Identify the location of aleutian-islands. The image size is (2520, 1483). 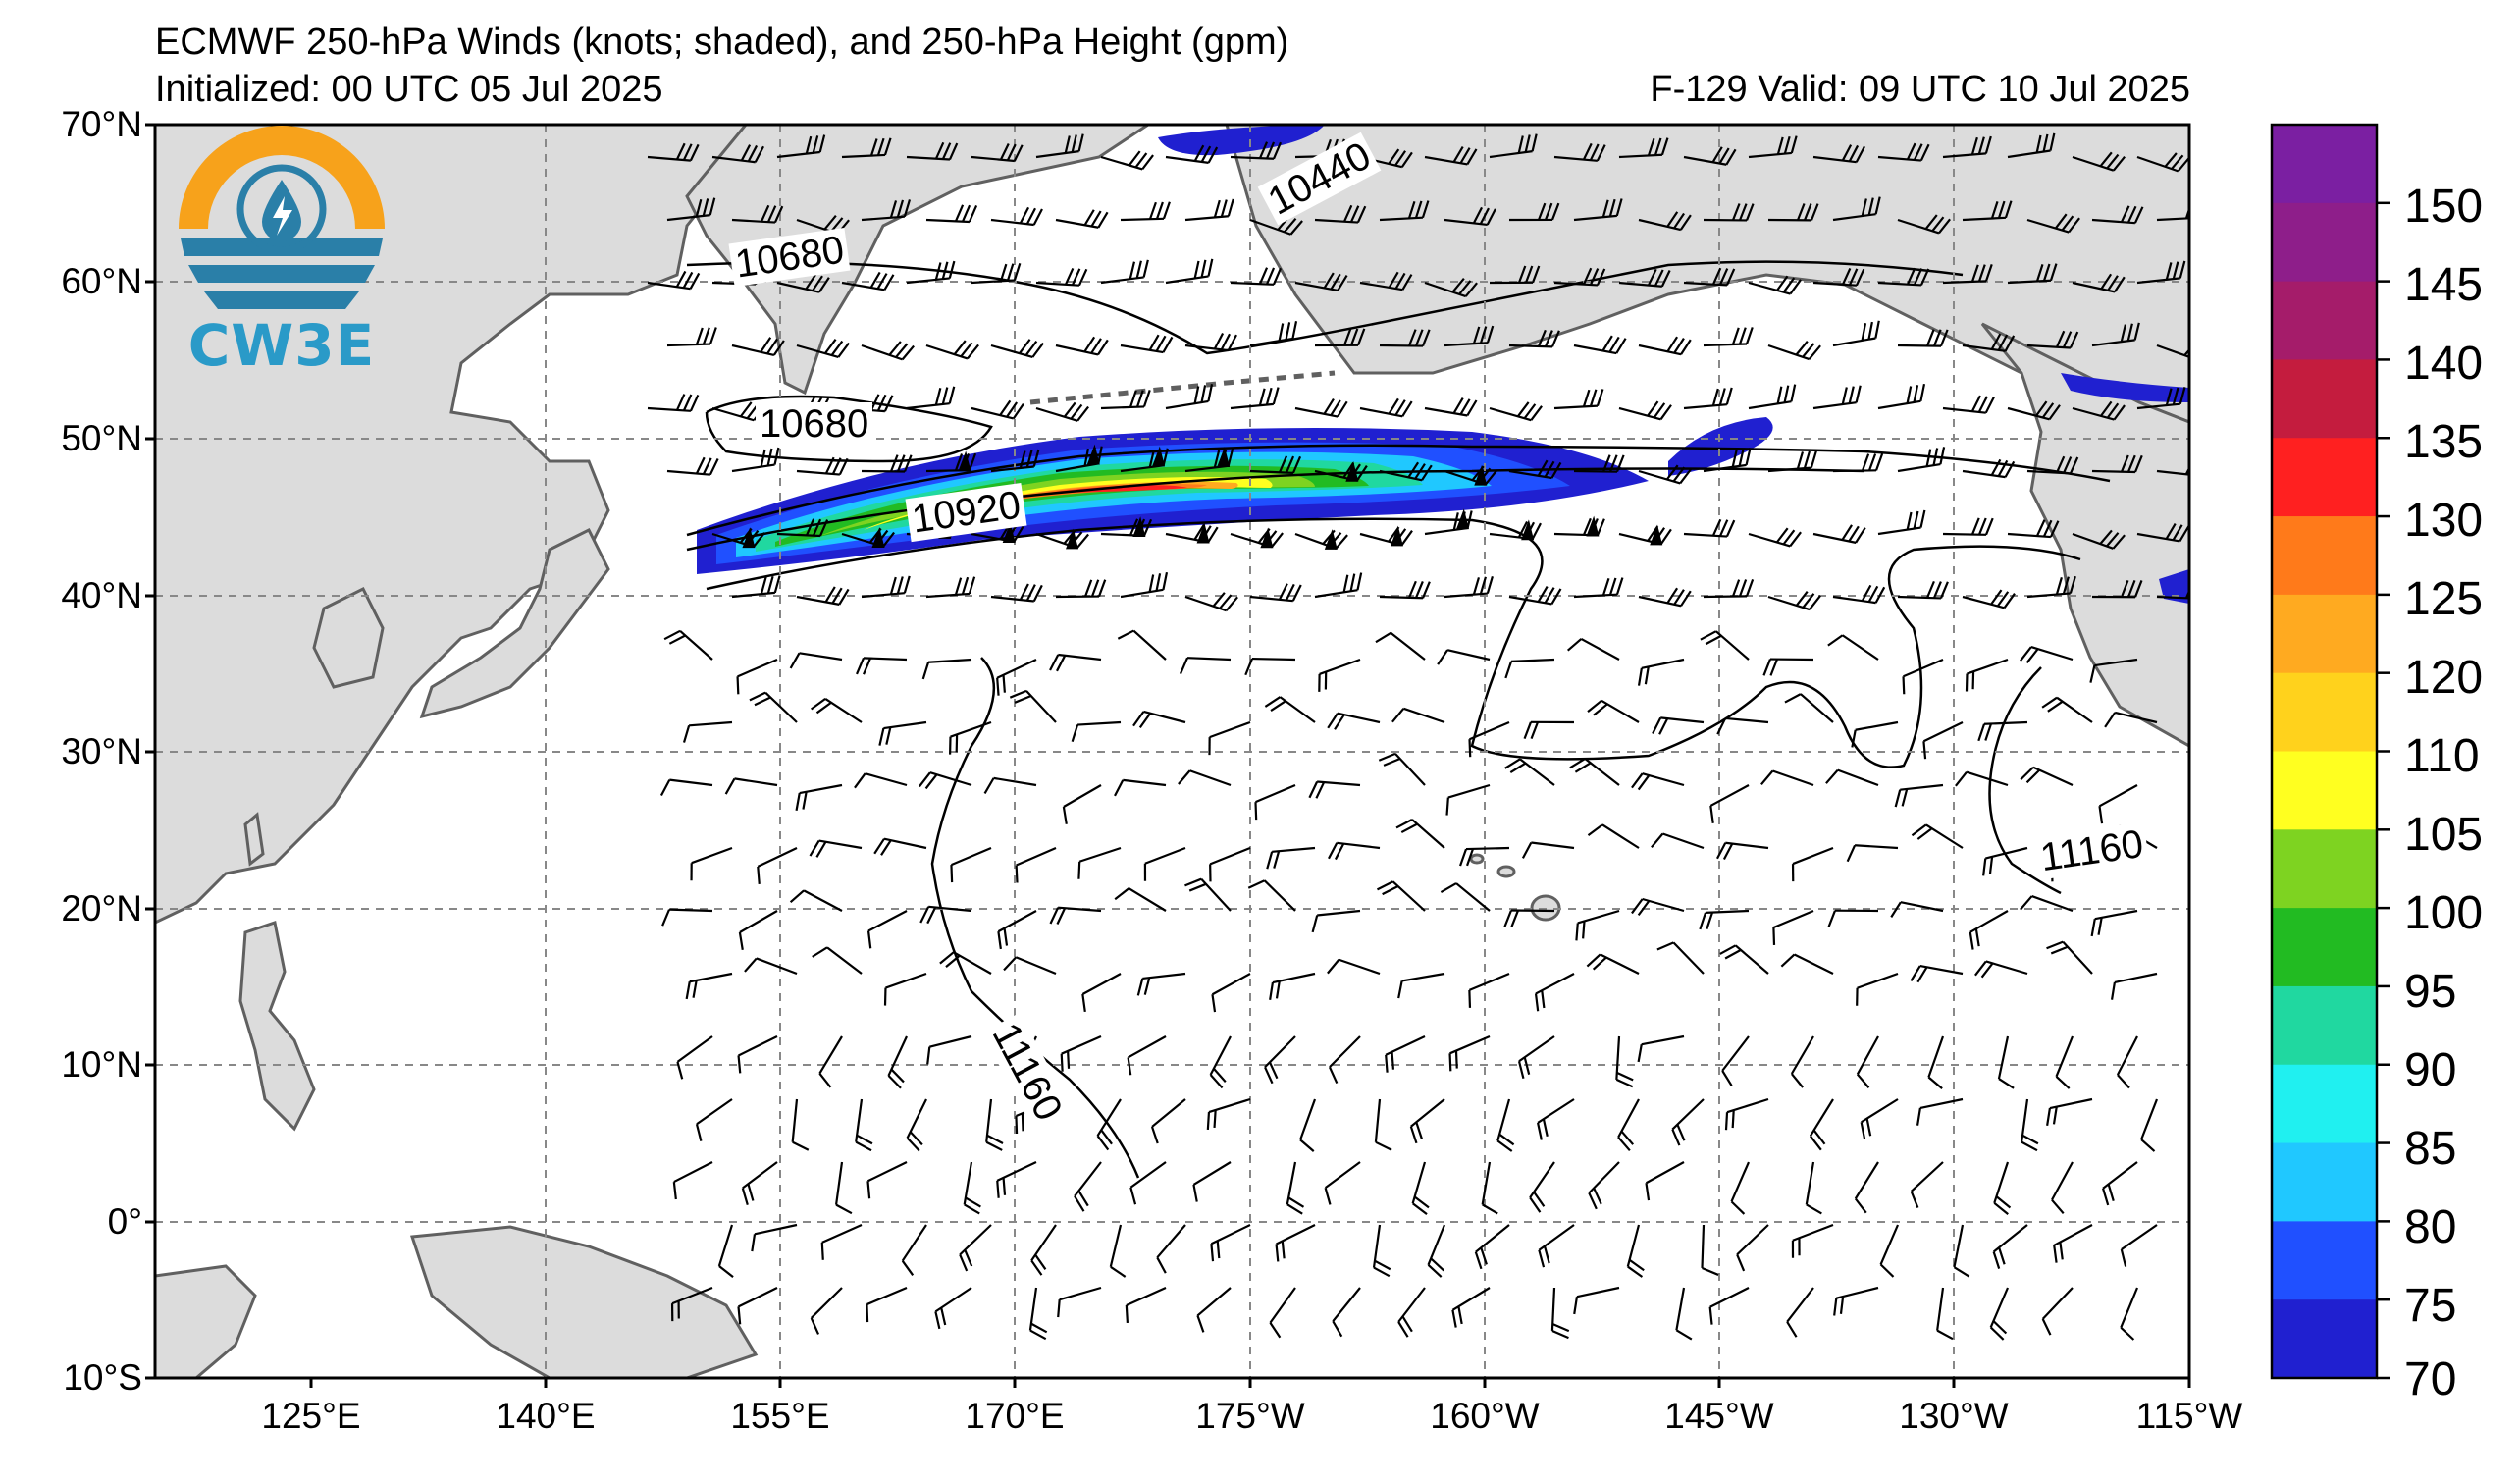
(1182, 387).